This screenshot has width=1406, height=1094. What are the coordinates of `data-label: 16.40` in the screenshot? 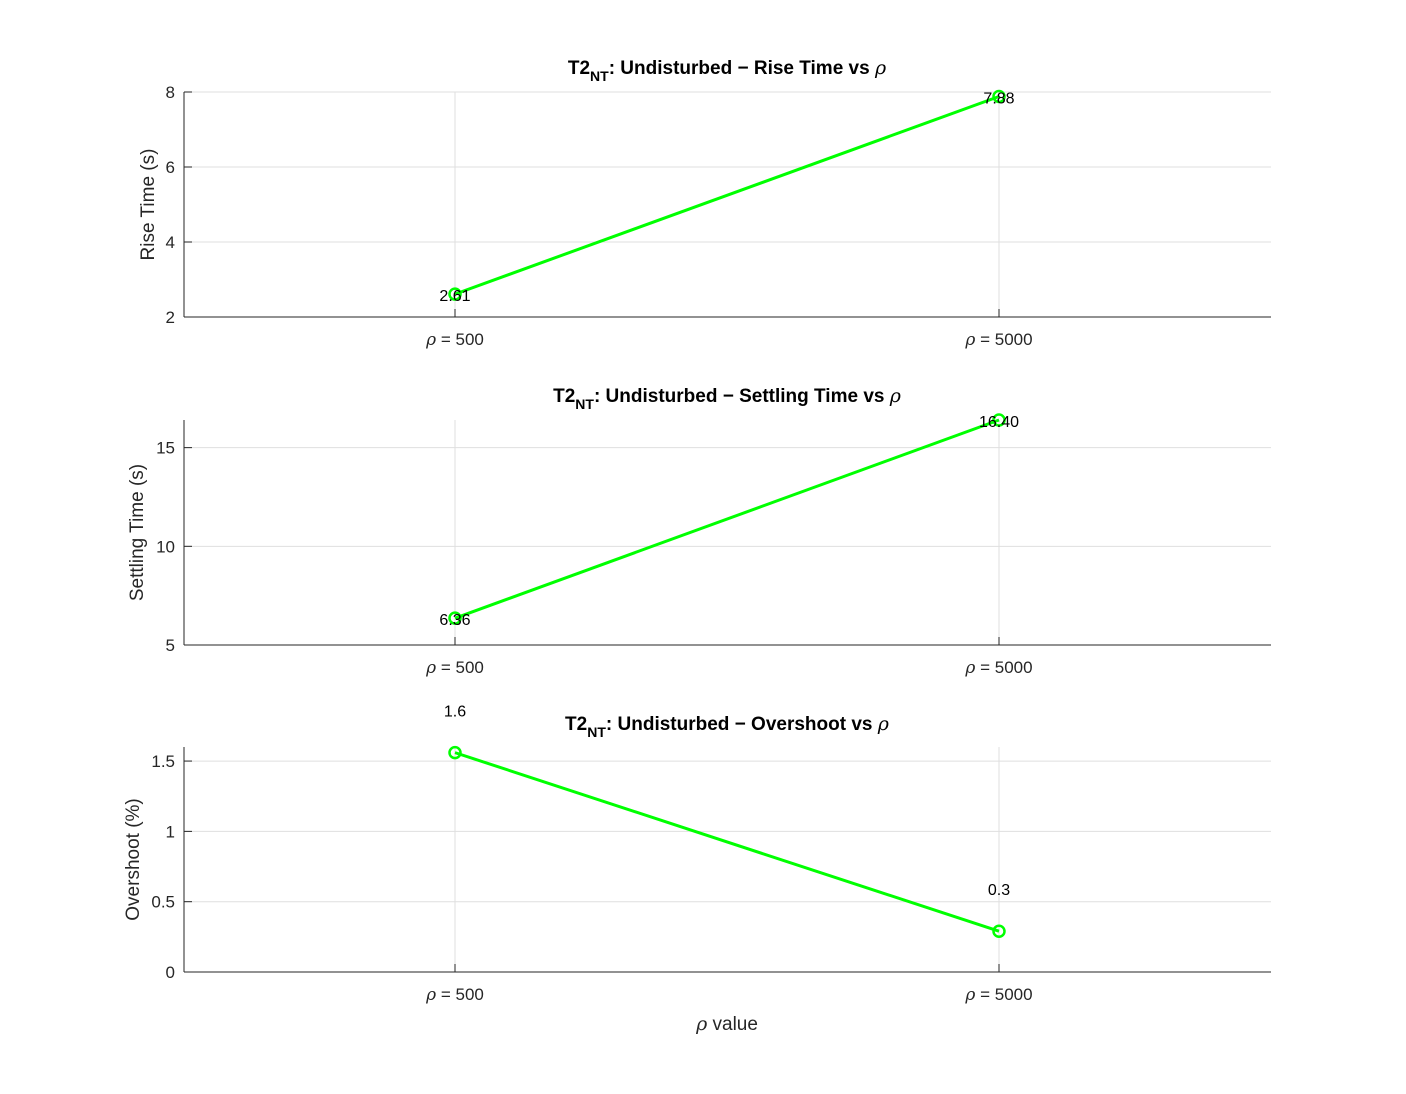 It's located at (999, 422).